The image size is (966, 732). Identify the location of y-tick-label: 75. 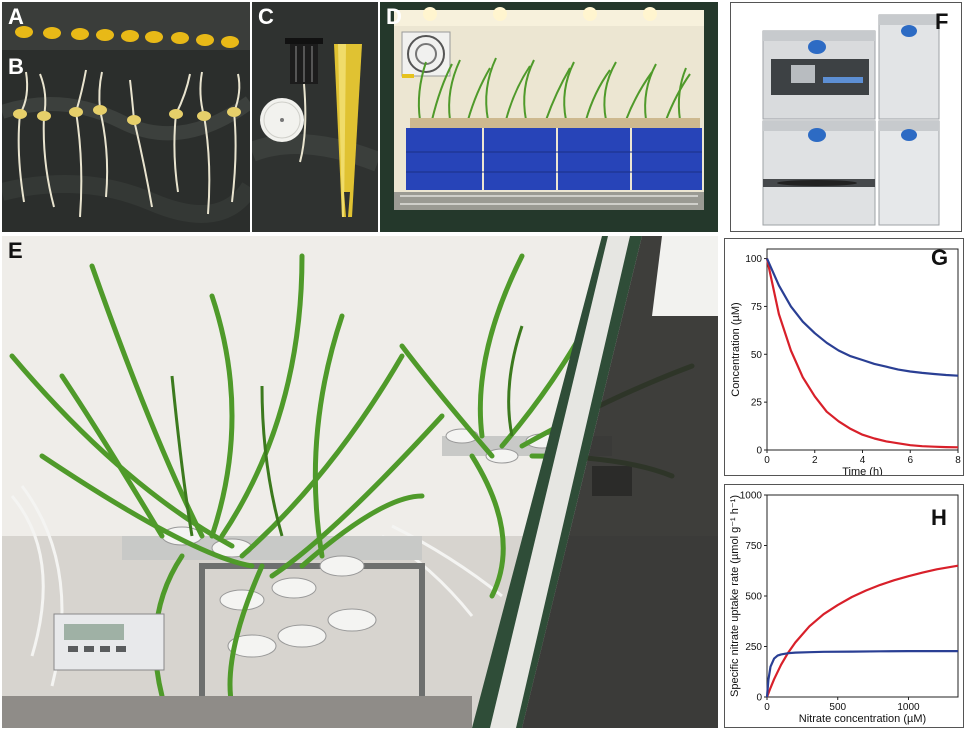
(757, 307).